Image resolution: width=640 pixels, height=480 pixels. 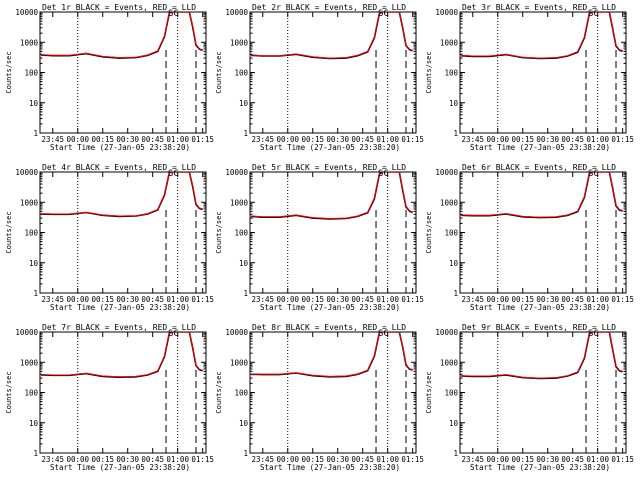 What do you see at coordinates (329, 167) in the screenshot?
I see `panel-title: Det 5r BLACK = Events, RED = LLD` at bounding box center [329, 167].